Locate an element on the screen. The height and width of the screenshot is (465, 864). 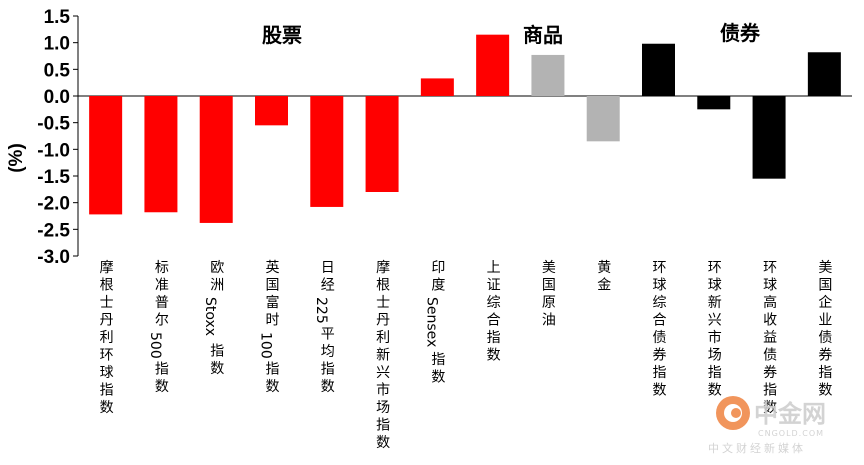
category-label-latin: 100 is located at coordinates (266, 345).